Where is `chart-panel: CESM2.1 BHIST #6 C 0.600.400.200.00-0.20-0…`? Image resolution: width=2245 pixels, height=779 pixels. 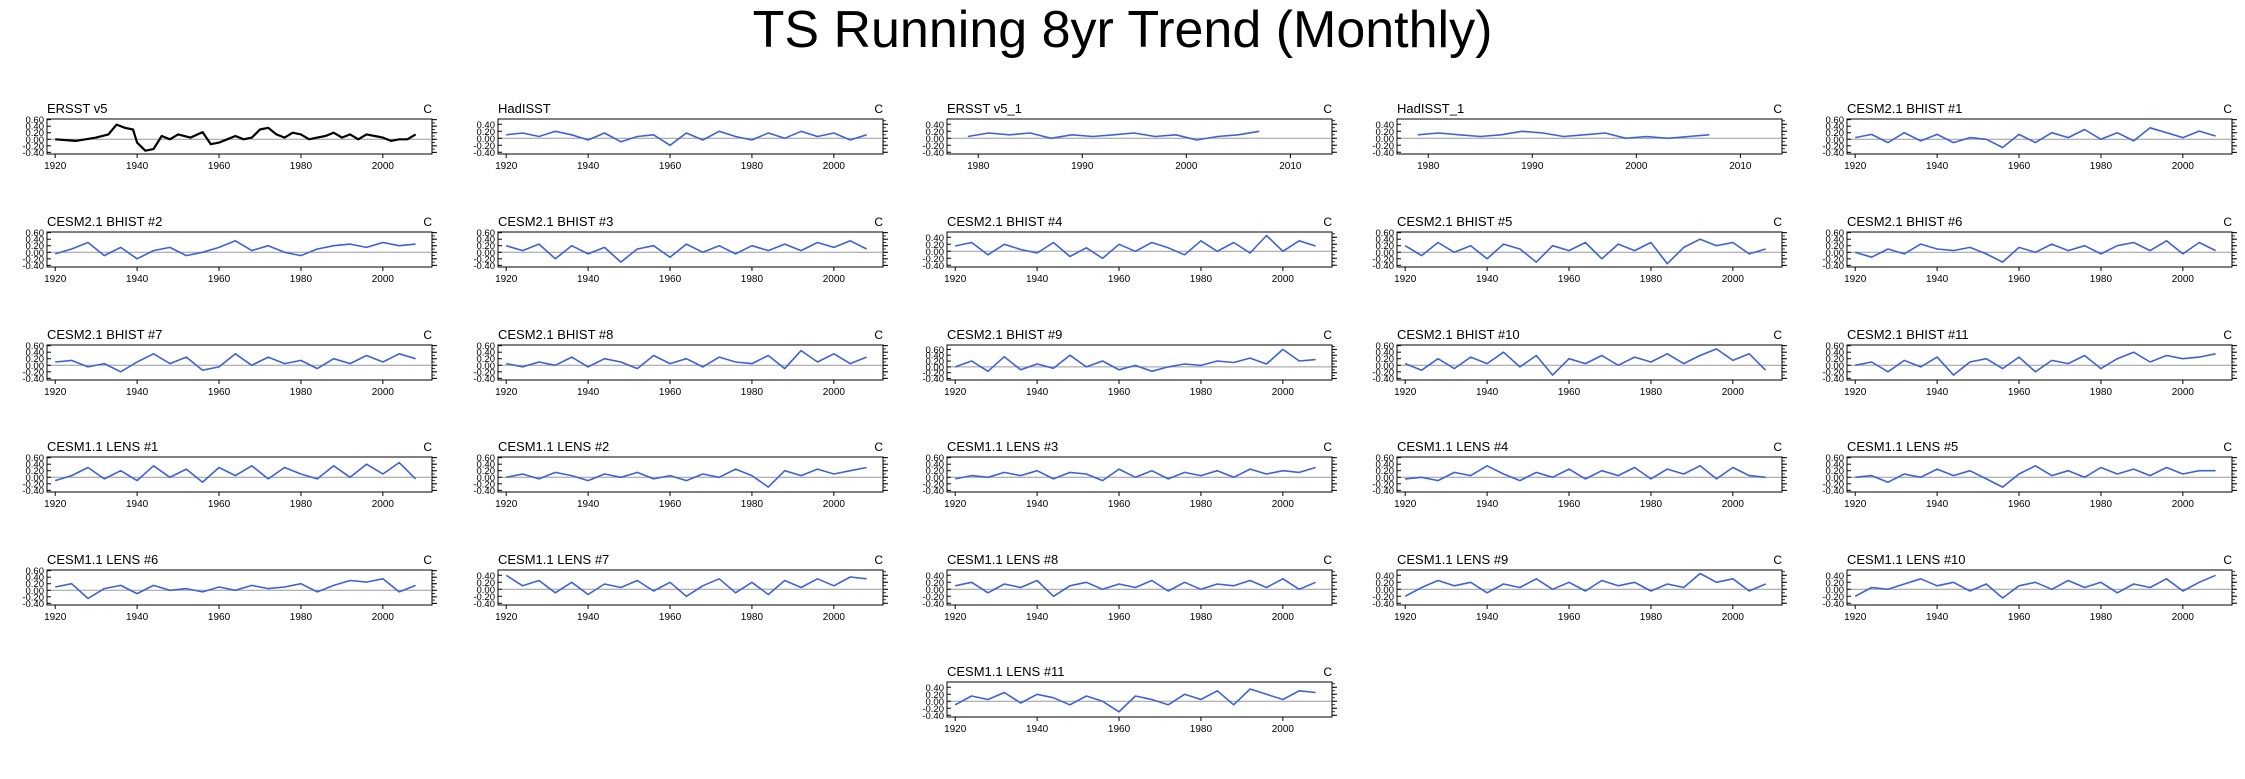
chart-panel: CESM2.1 BHIST #6 C 0.600.400.200.00-0.20-0… is located at coordinates (2029, 249).